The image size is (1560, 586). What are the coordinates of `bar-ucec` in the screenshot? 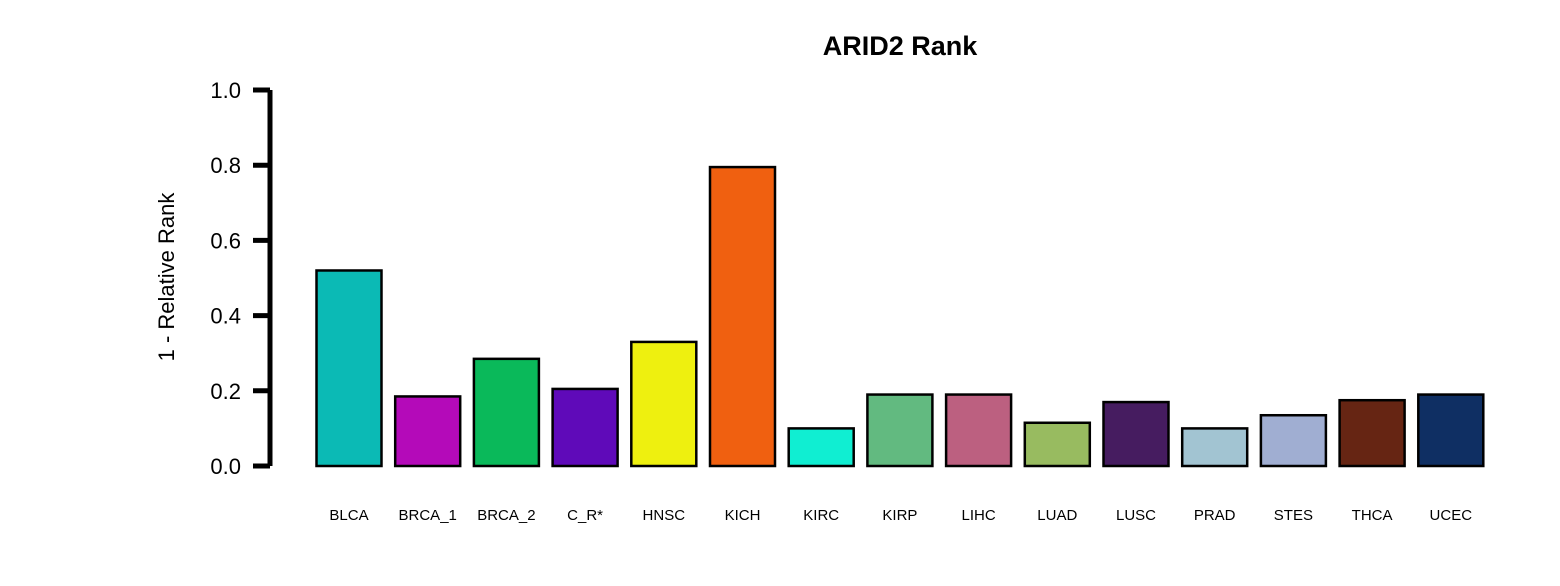 It's located at (1451, 430).